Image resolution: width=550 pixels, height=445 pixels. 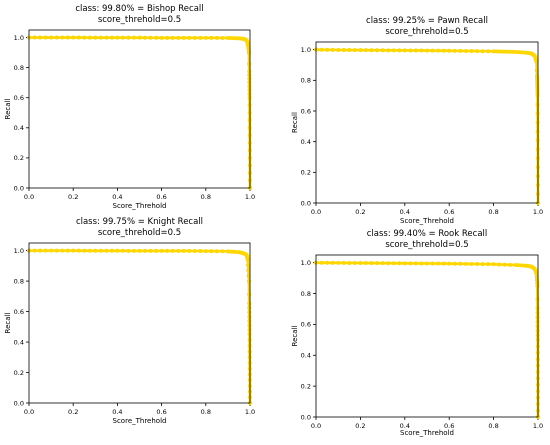 What do you see at coordinates (427, 339) in the screenshot?
I see `series-line` at bounding box center [427, 339].